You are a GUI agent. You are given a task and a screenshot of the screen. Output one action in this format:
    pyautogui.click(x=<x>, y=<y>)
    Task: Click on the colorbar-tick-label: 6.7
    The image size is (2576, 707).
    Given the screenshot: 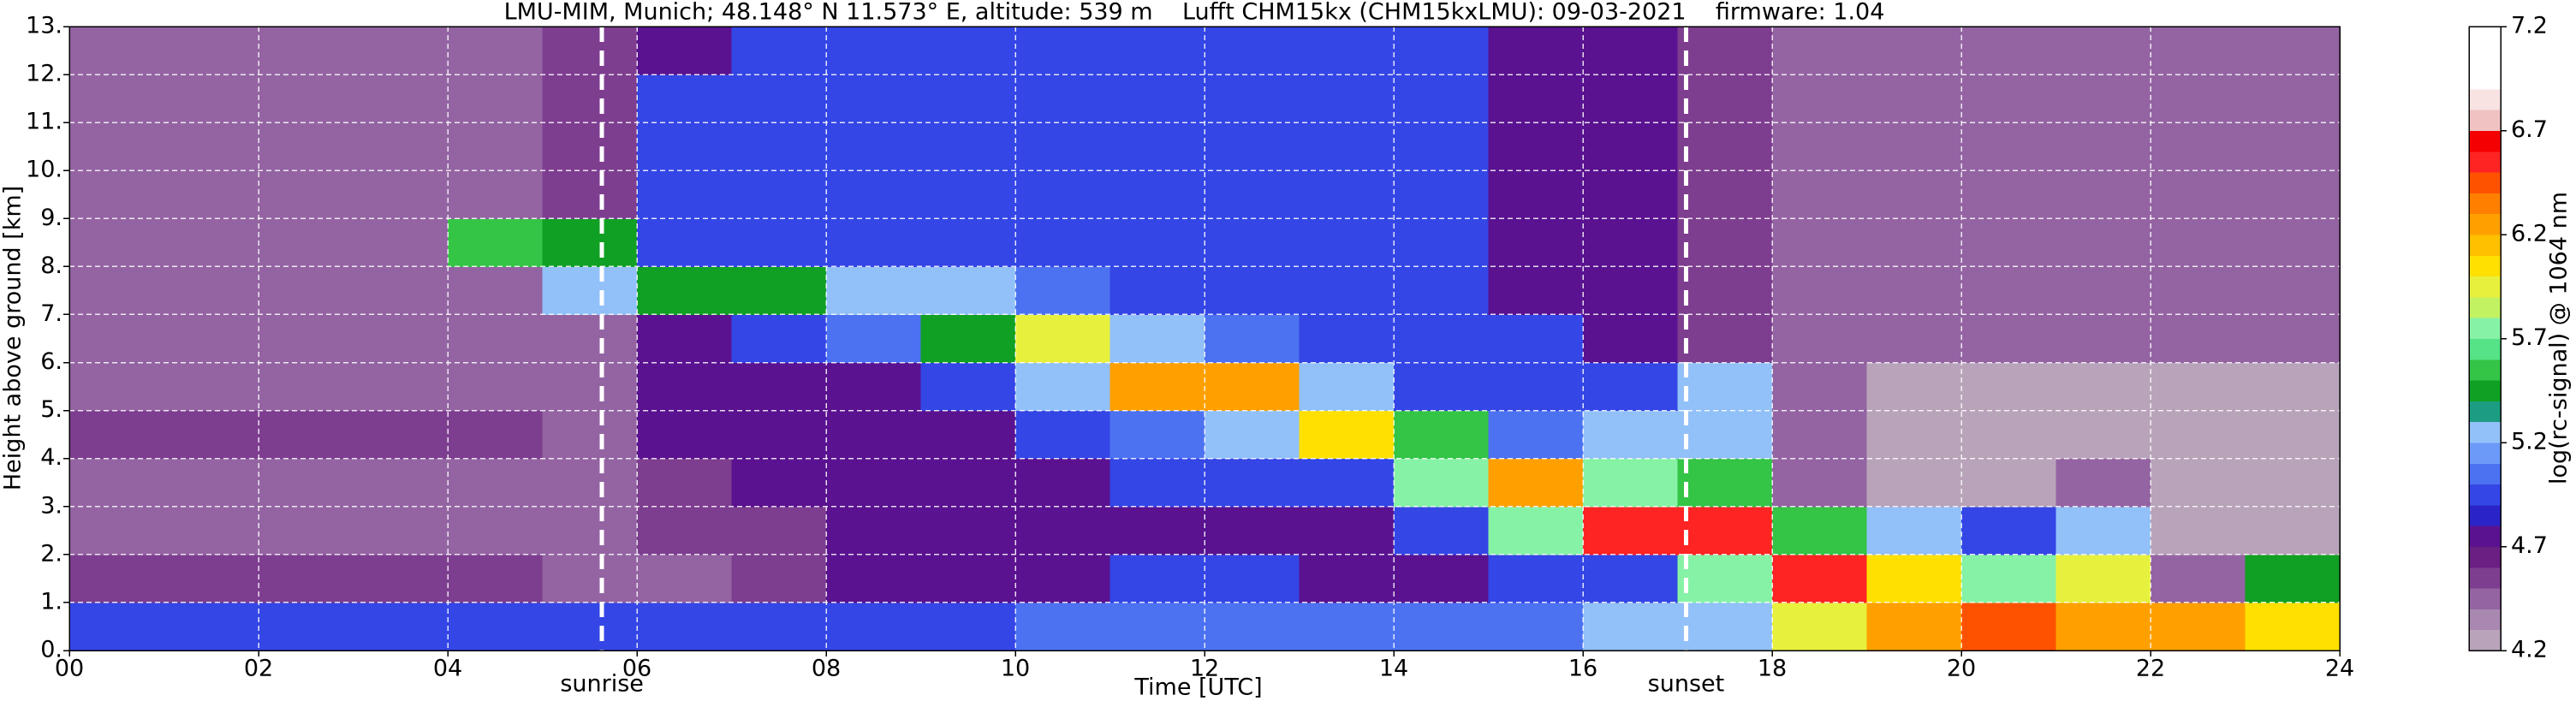 What is the action you would take?
    pyautogui.click(x=2530, y=129)
    